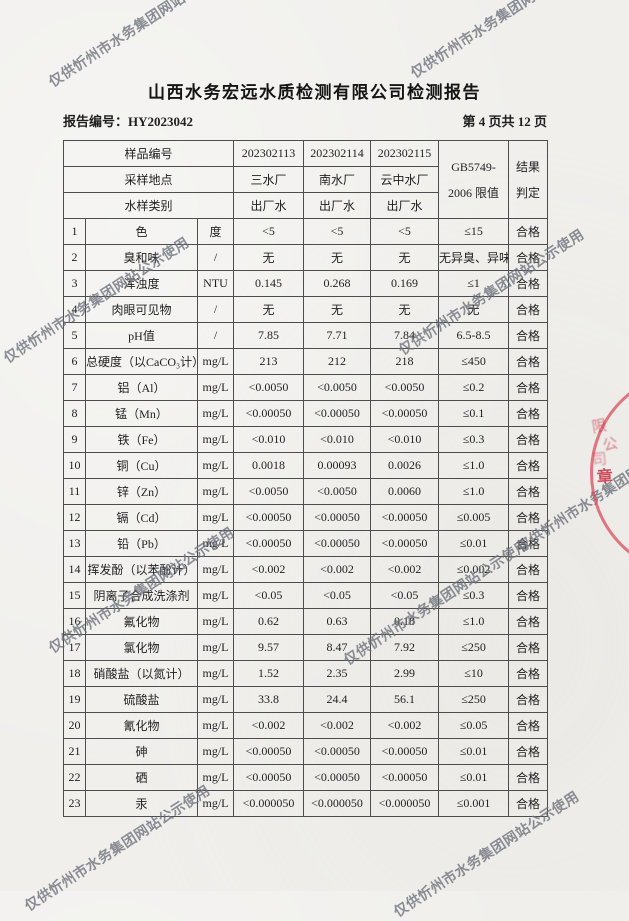 This screenshot has height=921, width=629. I want to click on cell-value-sample2: 212, so click(337, 361).